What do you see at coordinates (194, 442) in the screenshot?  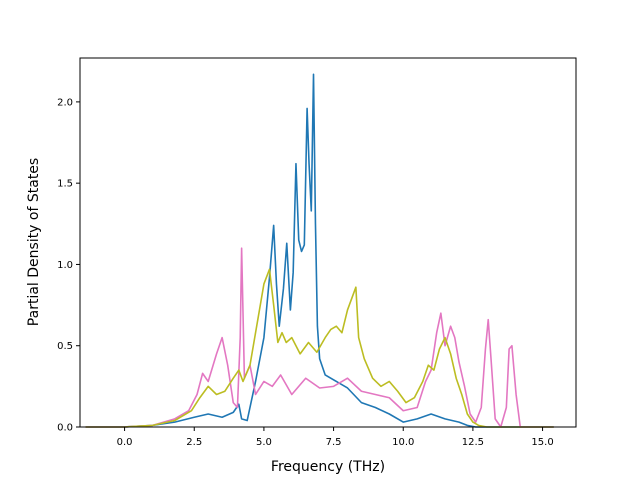 I see `x-tick-label: 2.5` at bounding box center [194, 442].